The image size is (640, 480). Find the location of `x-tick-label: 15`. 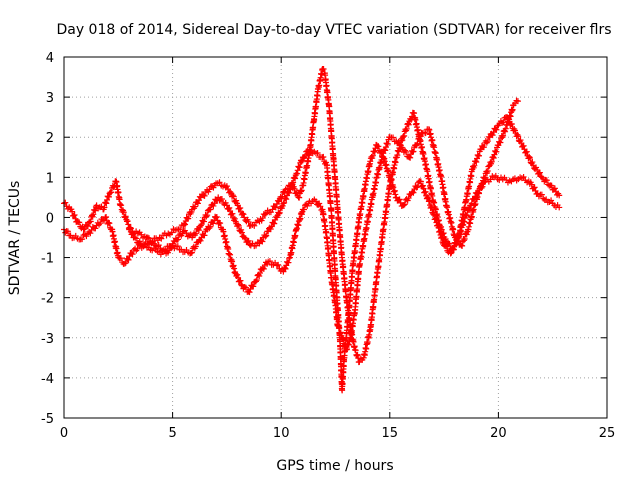

x-tick-label: 15 is located at coordinates (390, 433).